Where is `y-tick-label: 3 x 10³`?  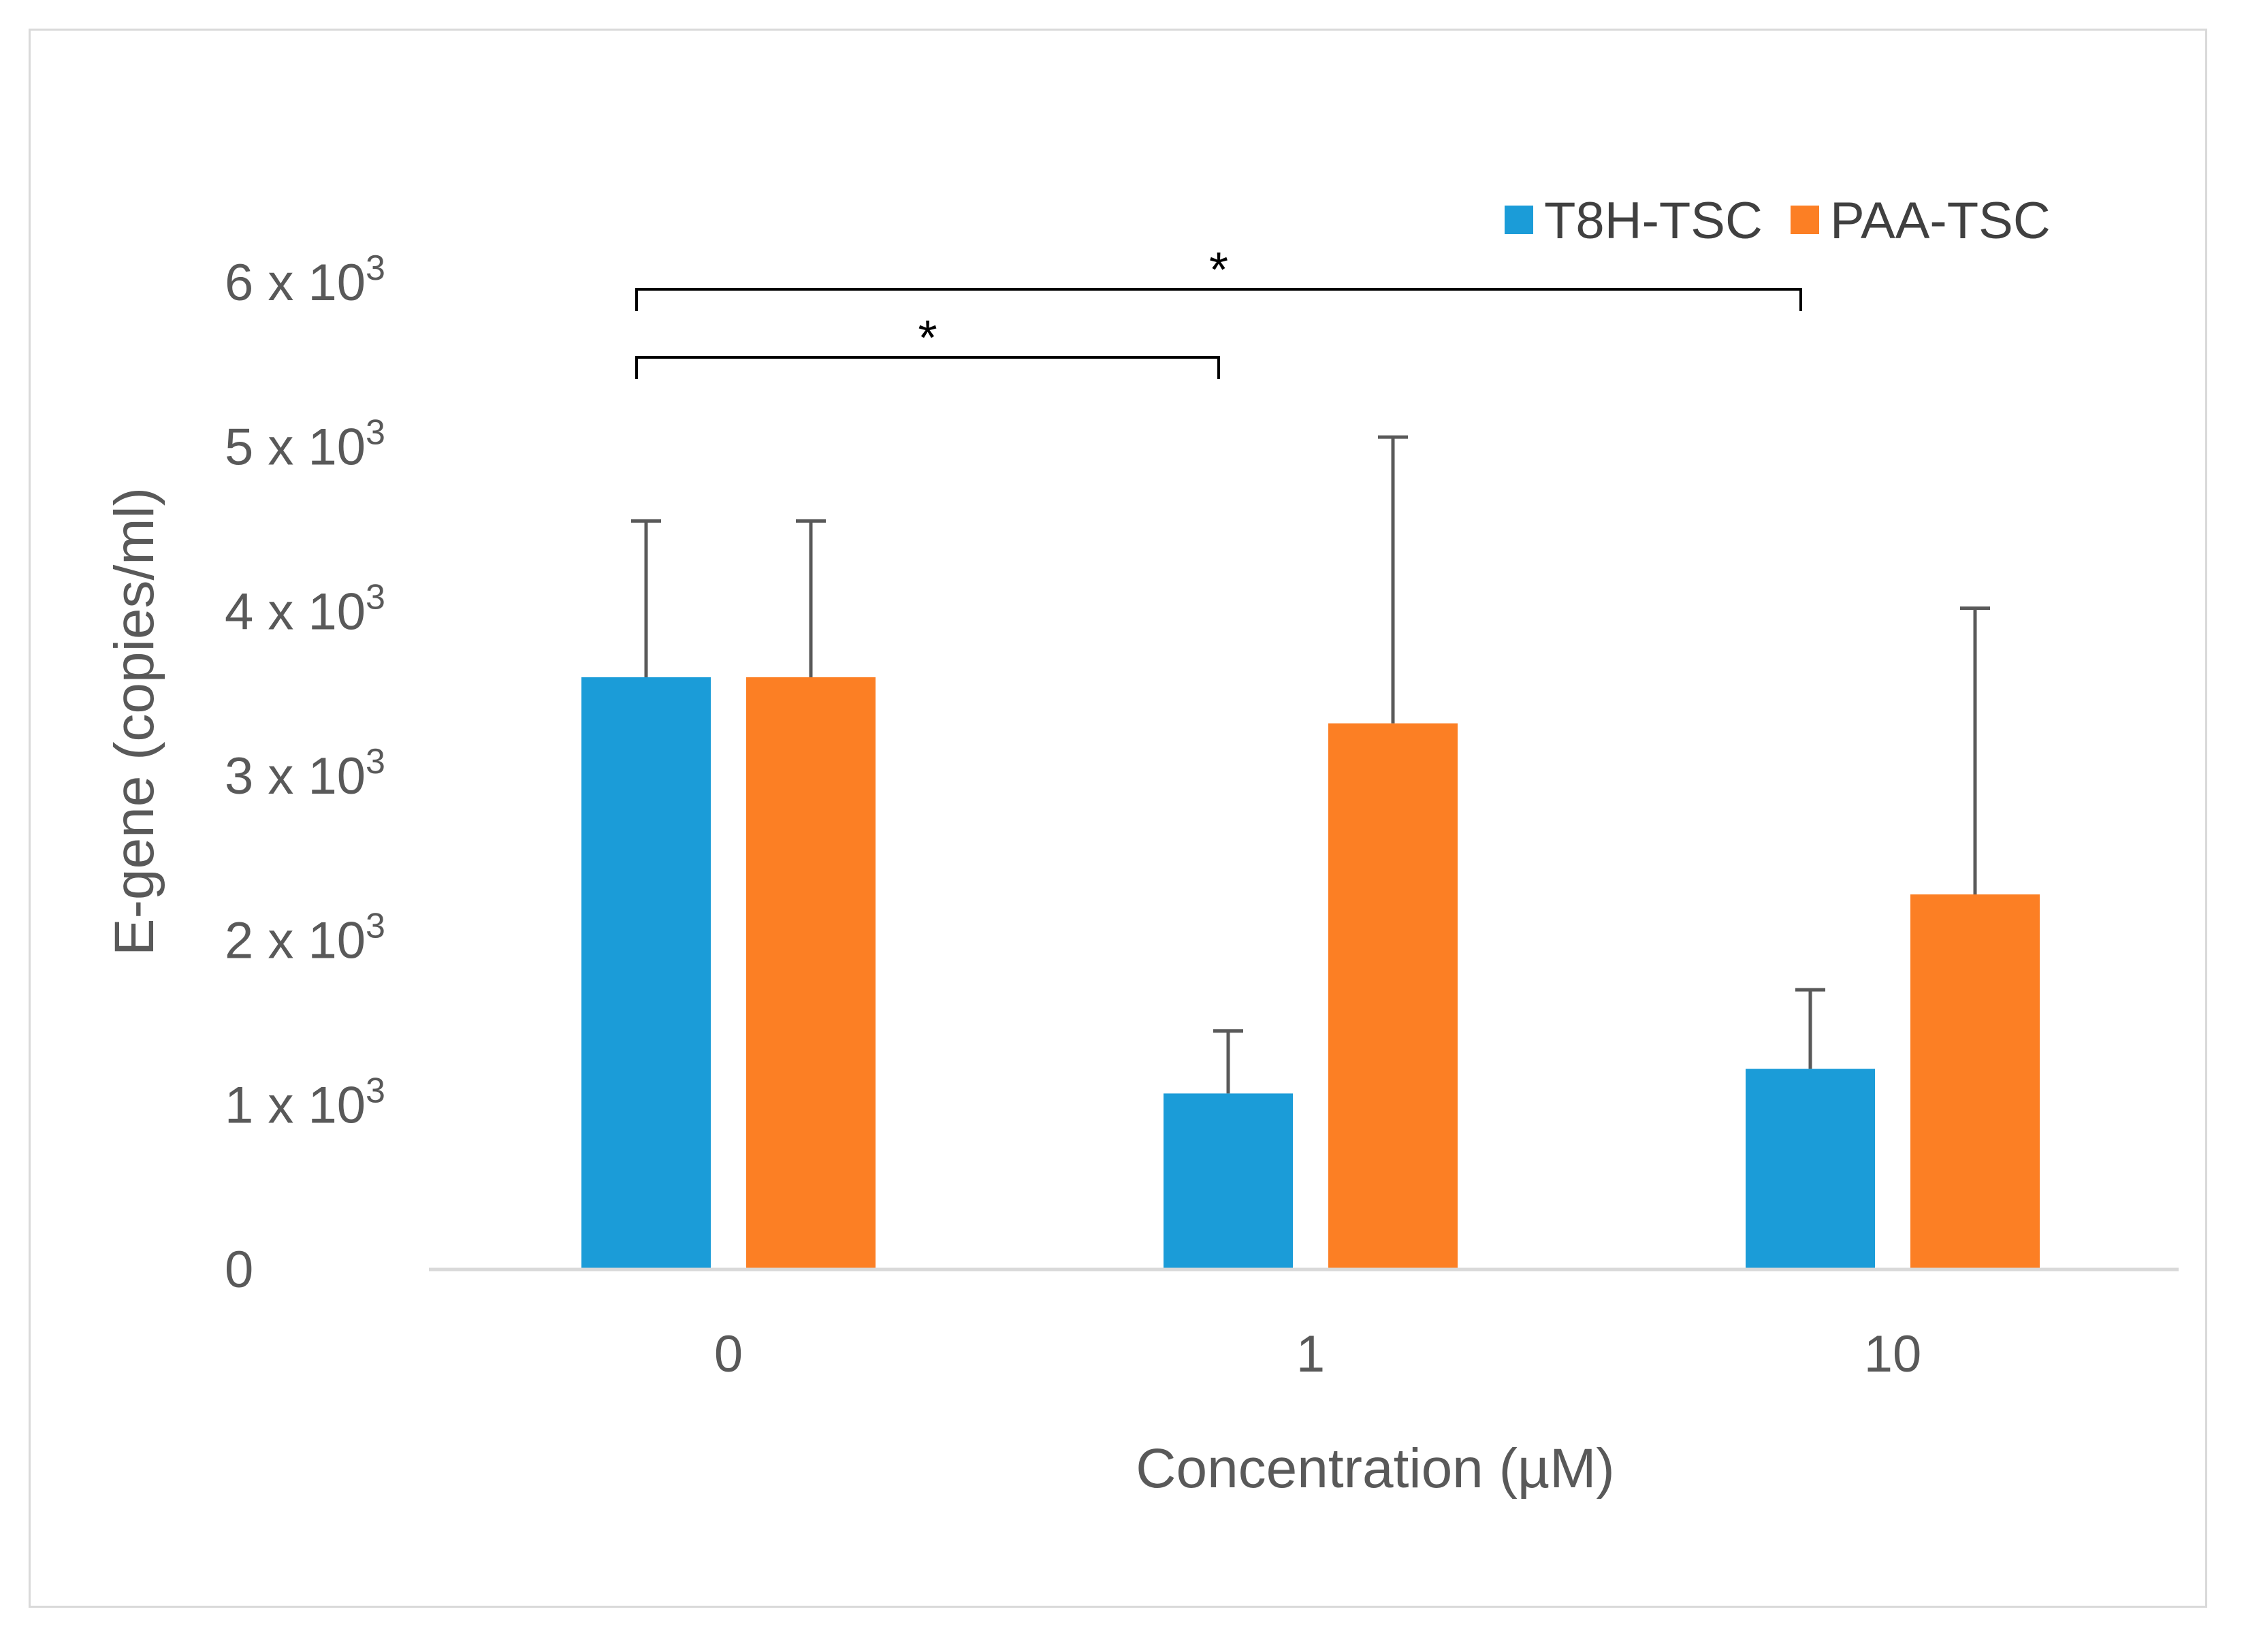 y-tick-label: 3 x 10³ is located at coordinates (305, 773).